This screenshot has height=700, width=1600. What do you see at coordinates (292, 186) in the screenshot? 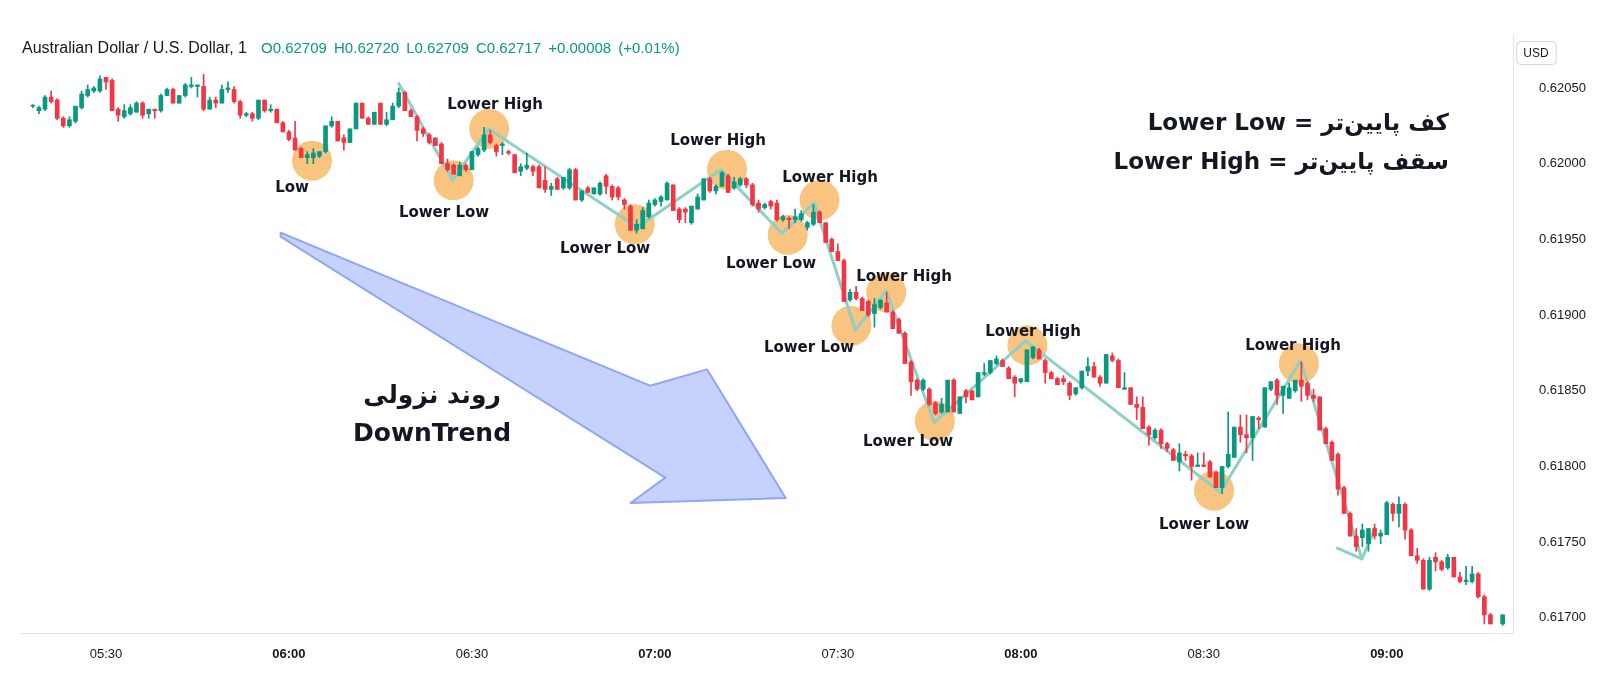
I see `annotation: Low` at bounding box center [292, 186].